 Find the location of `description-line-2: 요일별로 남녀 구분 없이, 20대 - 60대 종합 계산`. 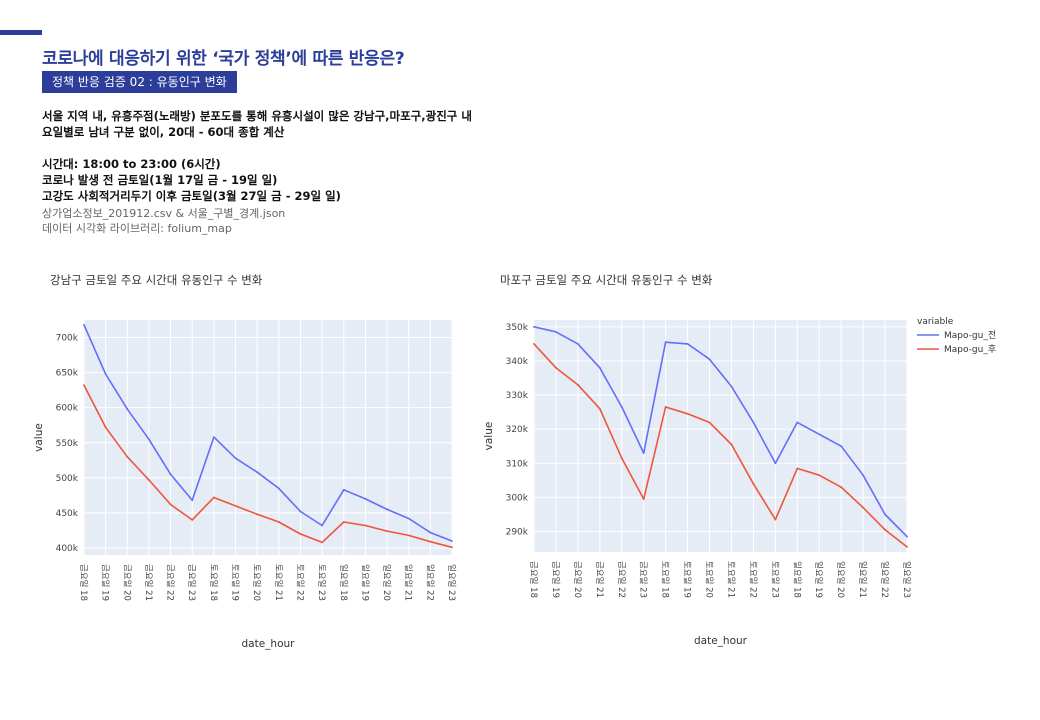

description-line-2: 요일별로 남녀 구분 없이, 20대 - 60대 종합 계산 is located at coordinates (163, 132).